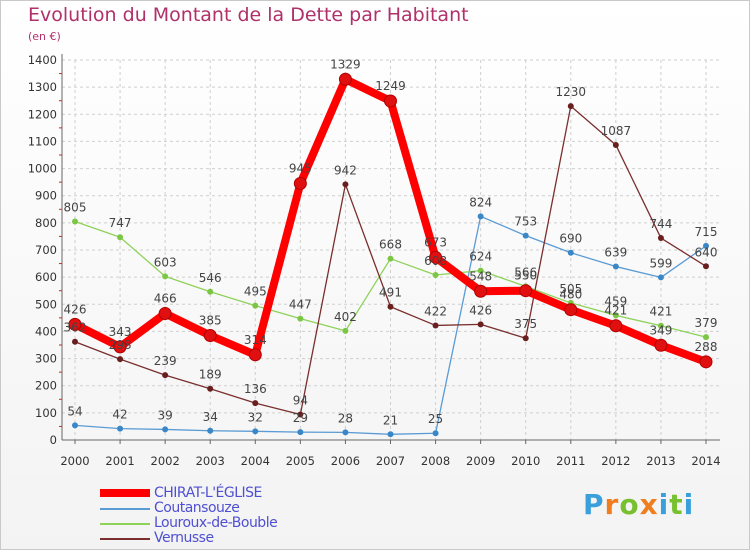  Describe the element at coordinates (197, 508) in the screenshot. I see `legend-label: Coutansouze` at that location.